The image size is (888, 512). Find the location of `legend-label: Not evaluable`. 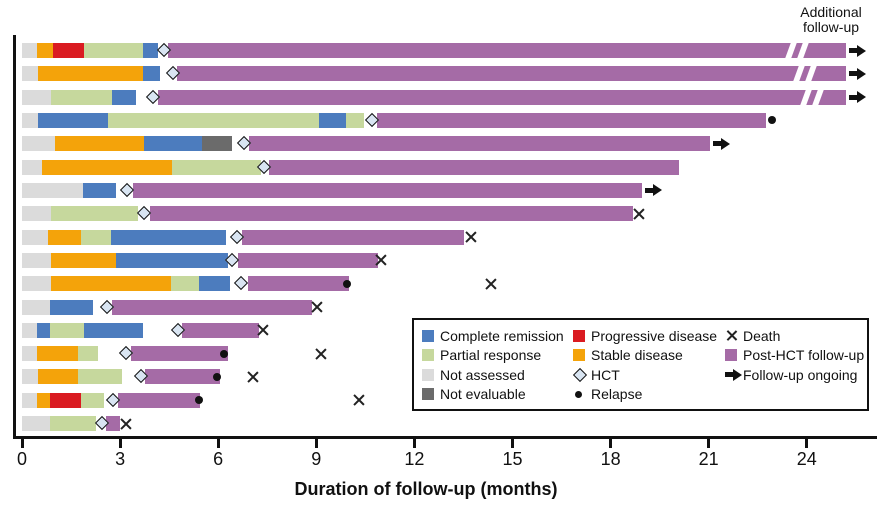

legend-label: Not evaluable is located at coordinates (483, 394).